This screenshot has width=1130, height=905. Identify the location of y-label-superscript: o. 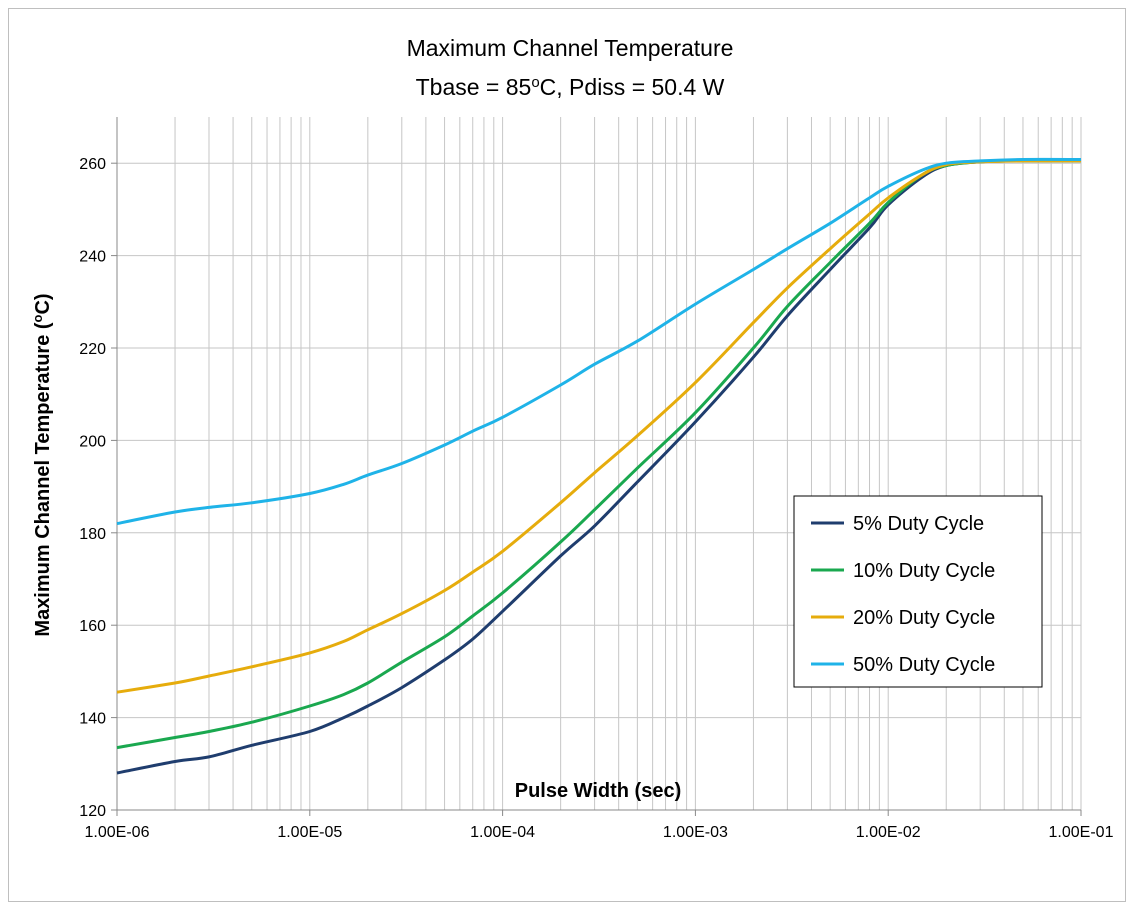
(37, 318).